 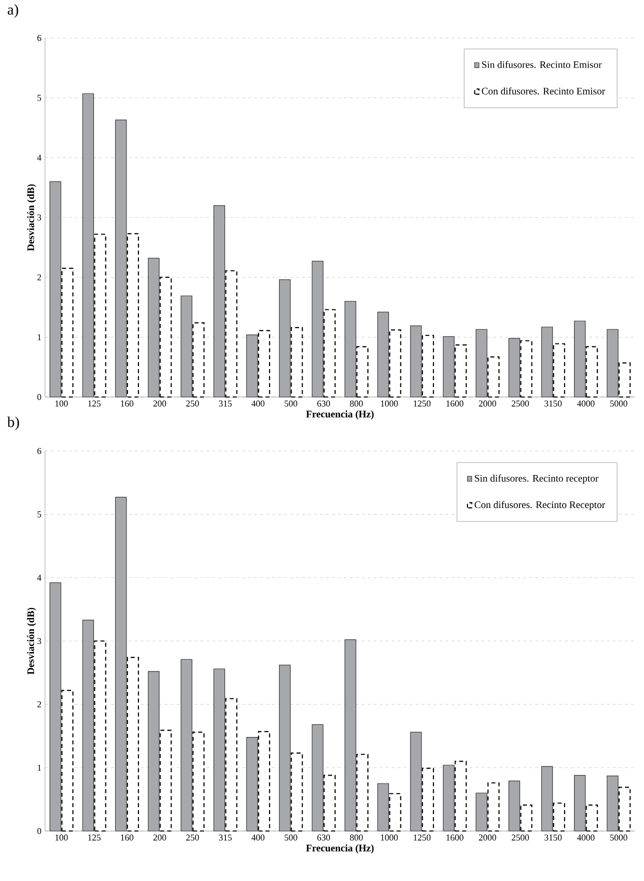 What do you see at coordinates (536, 479) in the screenshot?
I see `legend-label: Sin difusores. Recinto receptor` at bounding box center [536, 479].